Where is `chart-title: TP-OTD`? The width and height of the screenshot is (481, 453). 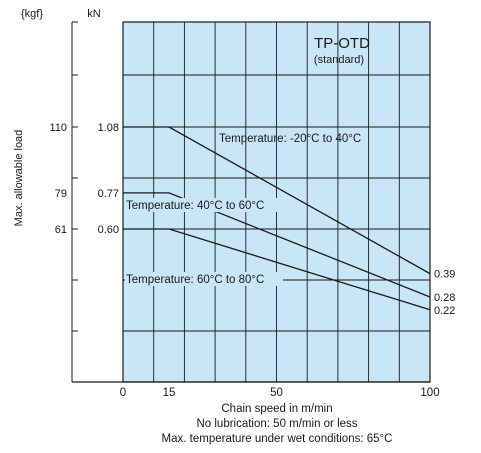 chart-title: TP-OTD is located at coordinates (342, 43).